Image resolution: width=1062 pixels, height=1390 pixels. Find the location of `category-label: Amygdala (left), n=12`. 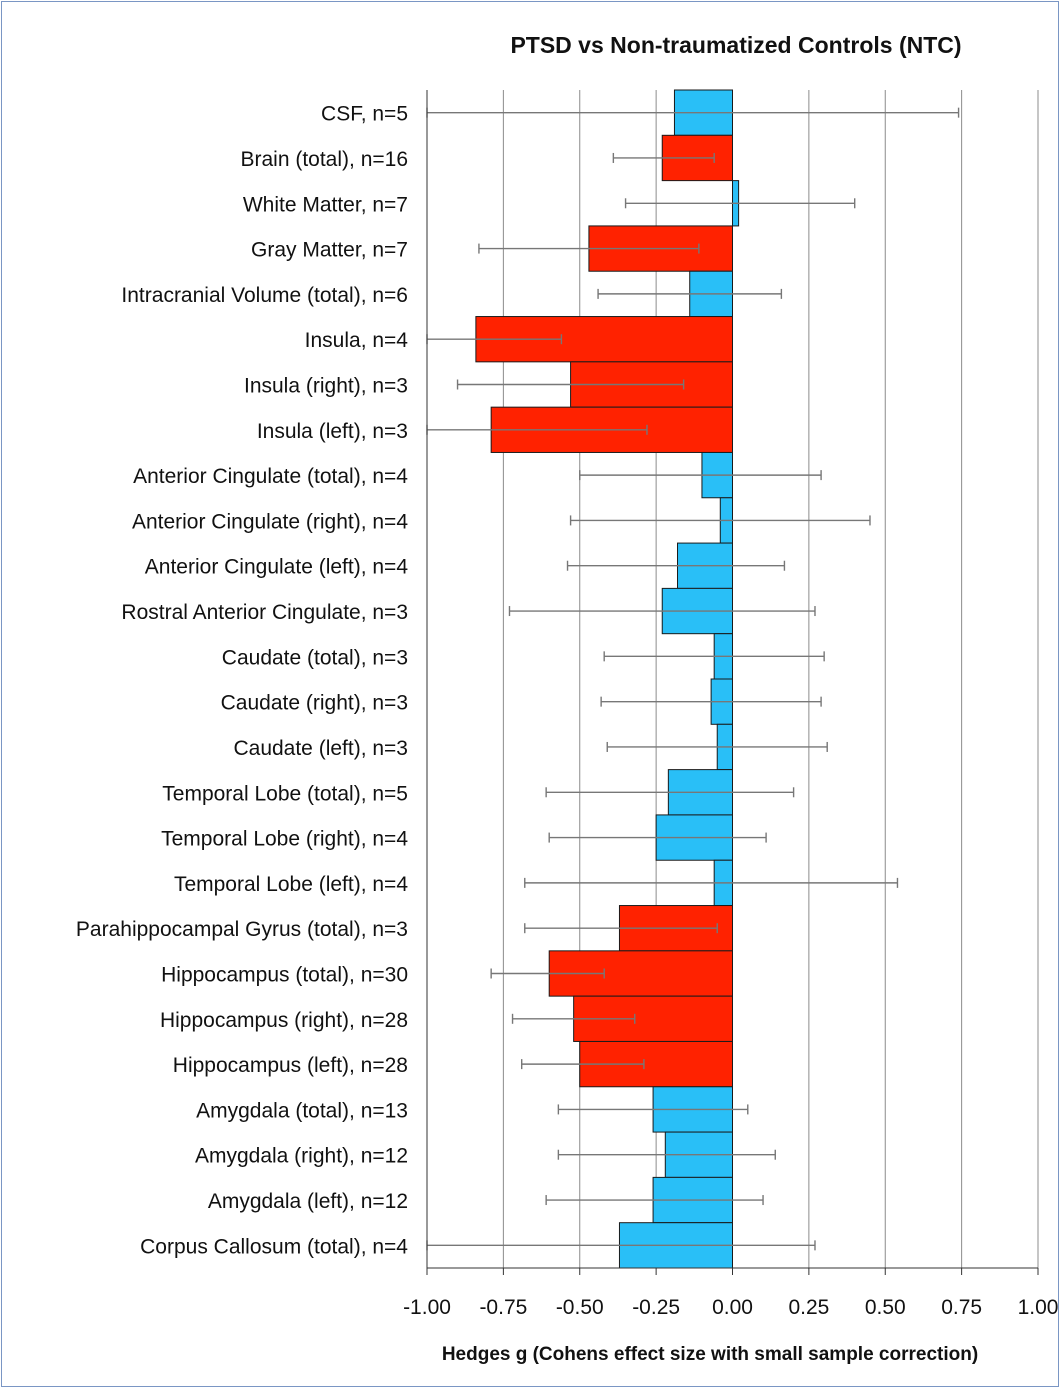

category-label: Amygdala (left), n=12 is located at coordinates (308, 1201).